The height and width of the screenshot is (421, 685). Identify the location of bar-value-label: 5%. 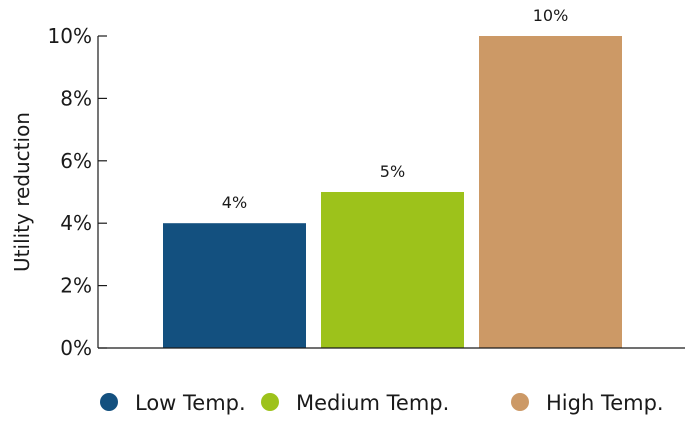
(392, 171).